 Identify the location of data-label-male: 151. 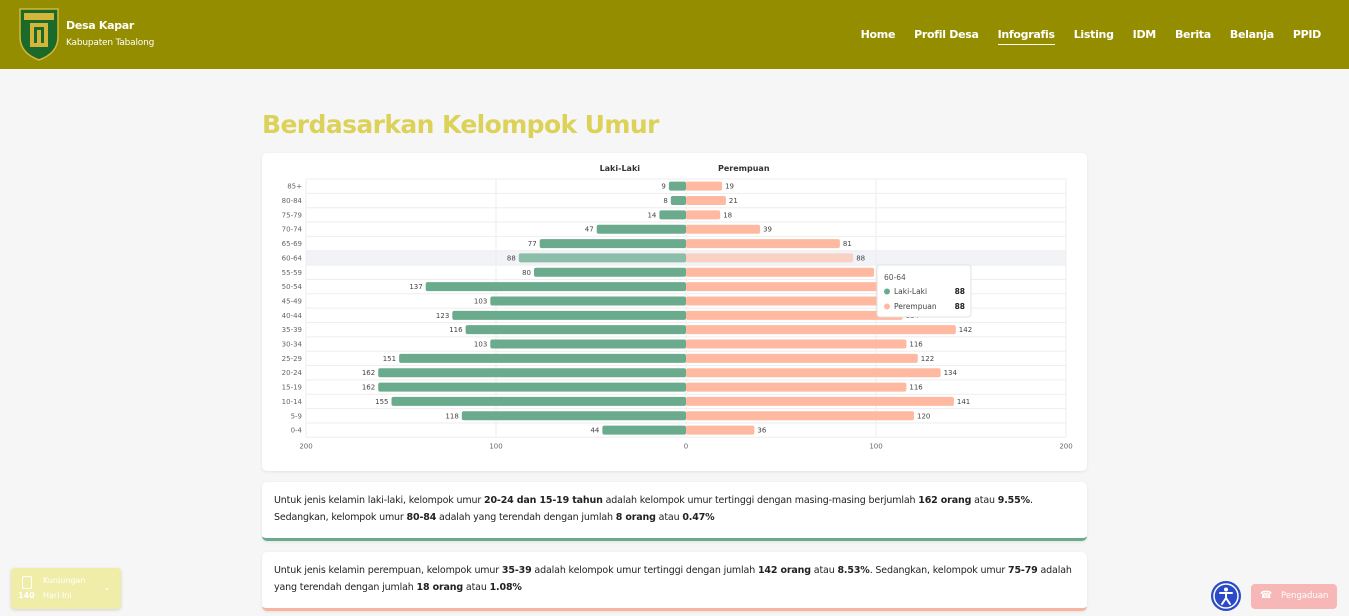
(389, 359).